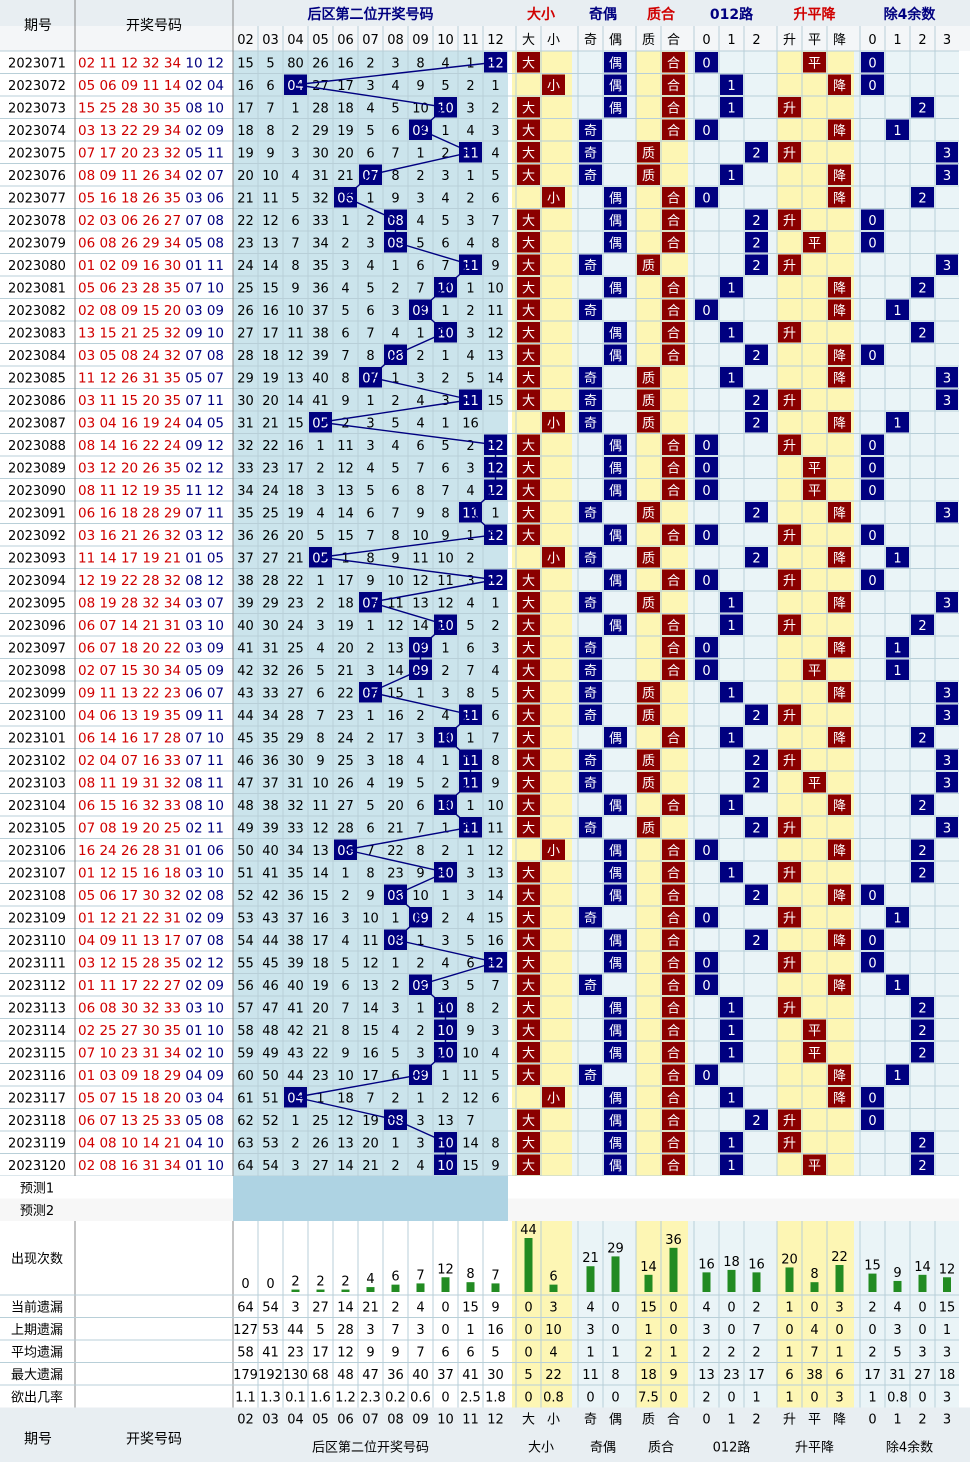  I want to click on miss-value: 45, so click(245, 738).